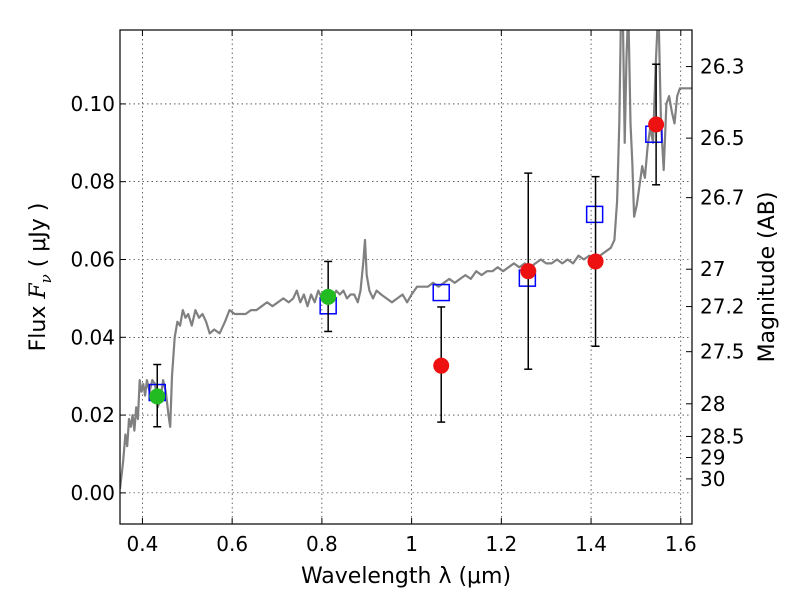 The image size is (800, 600). I want to click on x-tick-label: 0.6, so click(232, 544).